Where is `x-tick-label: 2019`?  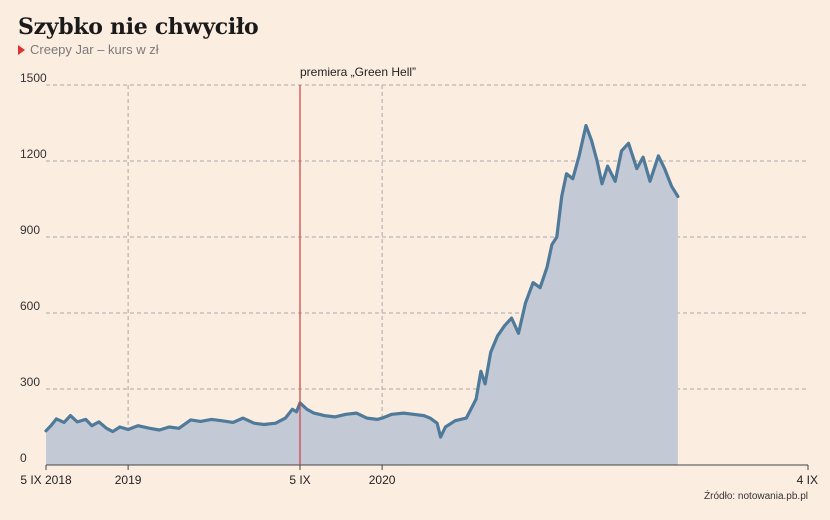
x-tick-label: 2019 is located at coordinates (128, 480).